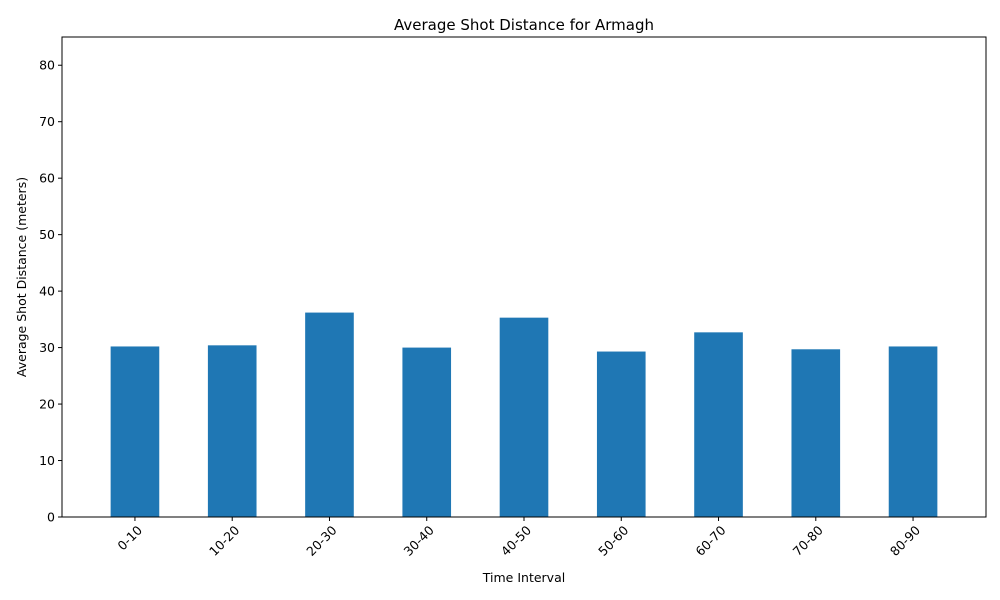 The image size is (1000, 600). What do you see at coordinates (47, 178) in the screenshot?
I see `y-tick-label: 60` at bounding box center [47, 178].